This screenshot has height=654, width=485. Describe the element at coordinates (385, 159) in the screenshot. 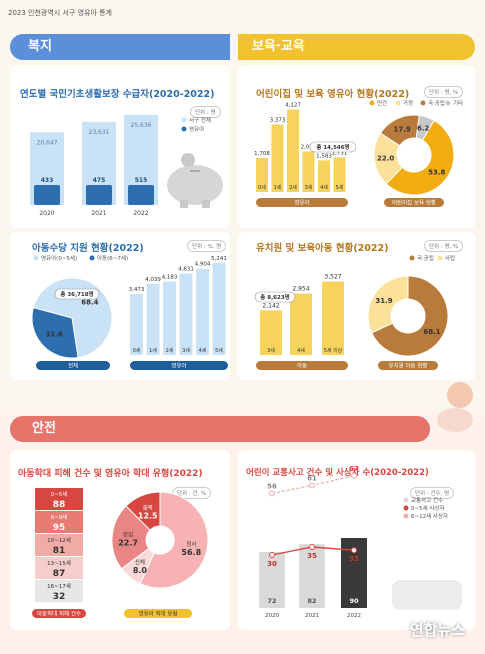

I see `daycare-pie-label-1: 22.0` at that location.